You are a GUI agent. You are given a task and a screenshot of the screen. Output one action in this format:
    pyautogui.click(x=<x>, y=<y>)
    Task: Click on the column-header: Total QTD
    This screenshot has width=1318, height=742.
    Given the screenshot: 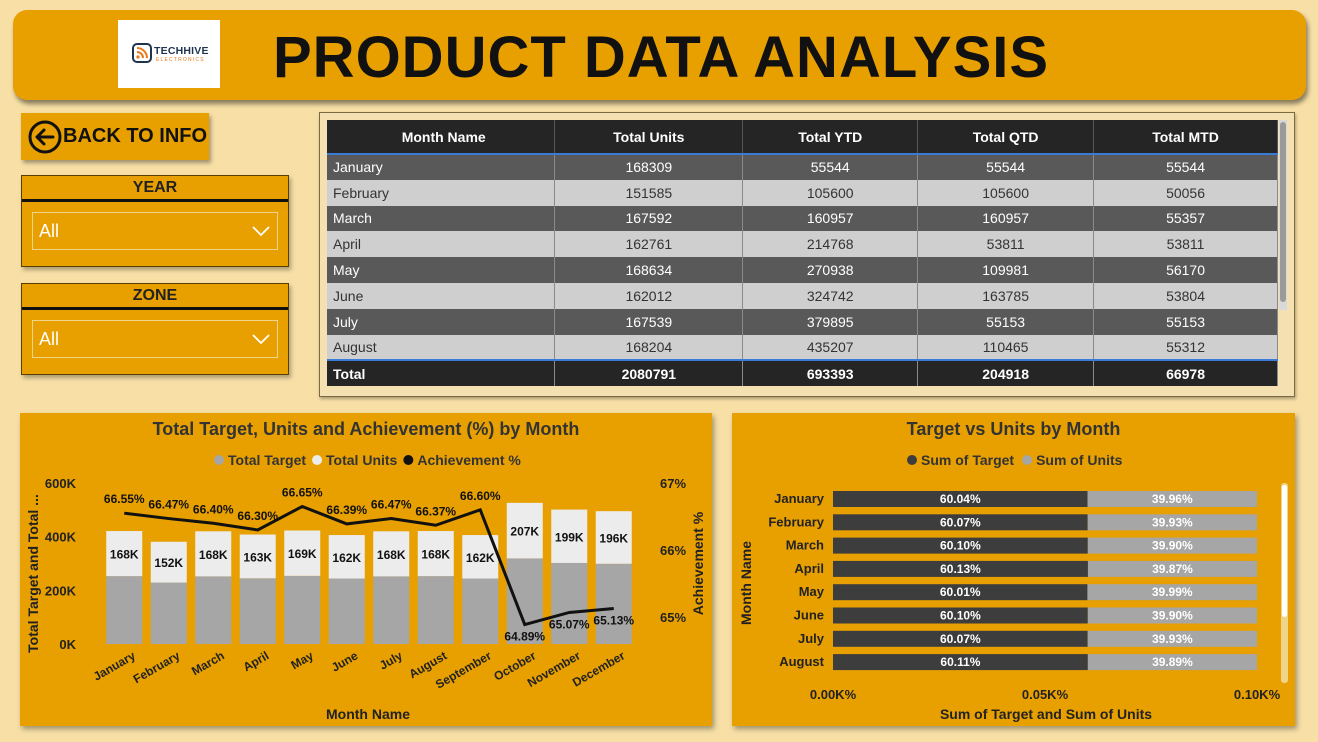 What is the action you would take?
    pyautogui.click(x=1006, y=137)
    